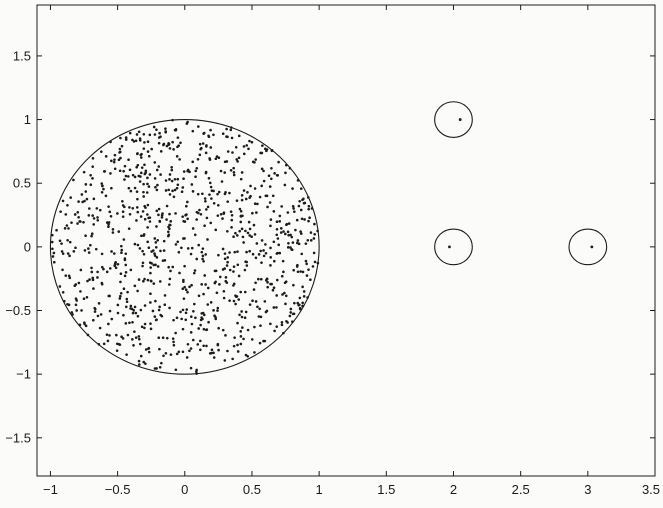 The width and height of the screenshot is (663, 508). I want to click on x-tick-label: 1, so click(319, 489).